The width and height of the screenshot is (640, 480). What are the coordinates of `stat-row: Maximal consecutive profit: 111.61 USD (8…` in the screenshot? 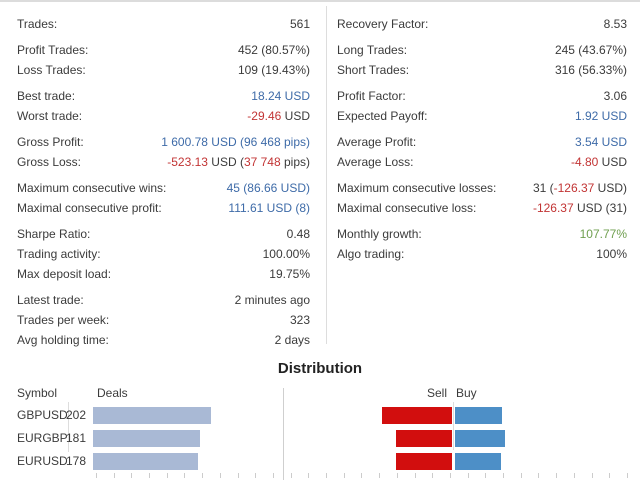 It's located at (163, 208).